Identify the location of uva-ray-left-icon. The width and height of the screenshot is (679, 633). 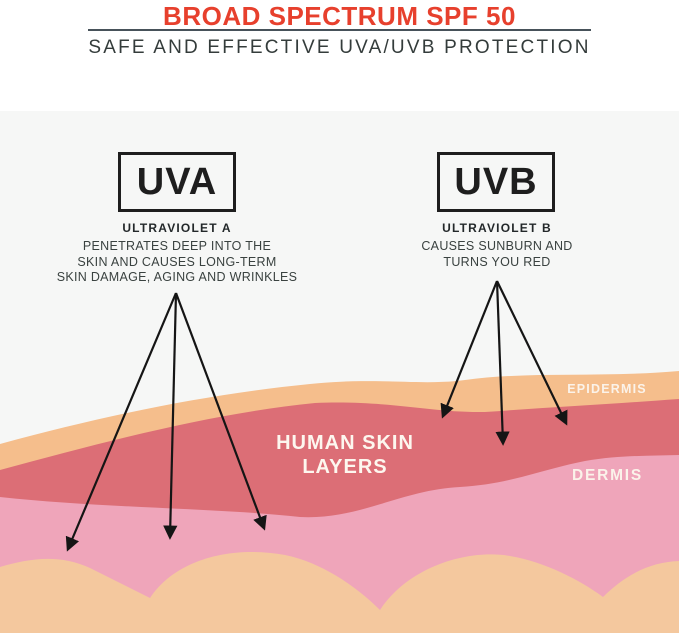
(121, 422).